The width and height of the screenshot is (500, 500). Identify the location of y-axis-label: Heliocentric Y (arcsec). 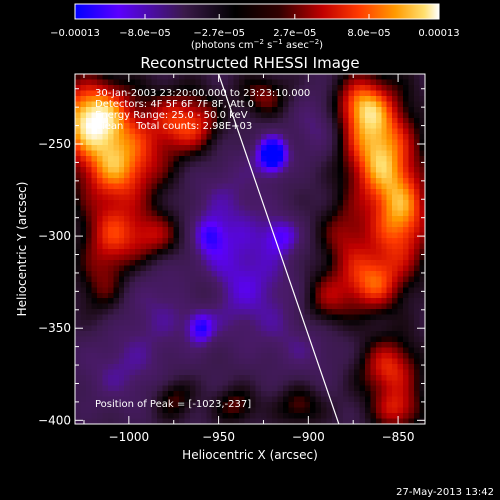
(22, 249).